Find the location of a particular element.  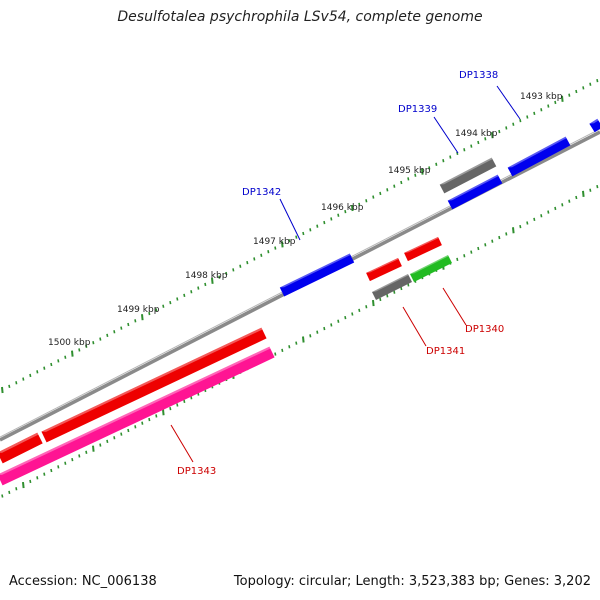

tick-label: 1495 kbp is located at coordinates (409, 171).